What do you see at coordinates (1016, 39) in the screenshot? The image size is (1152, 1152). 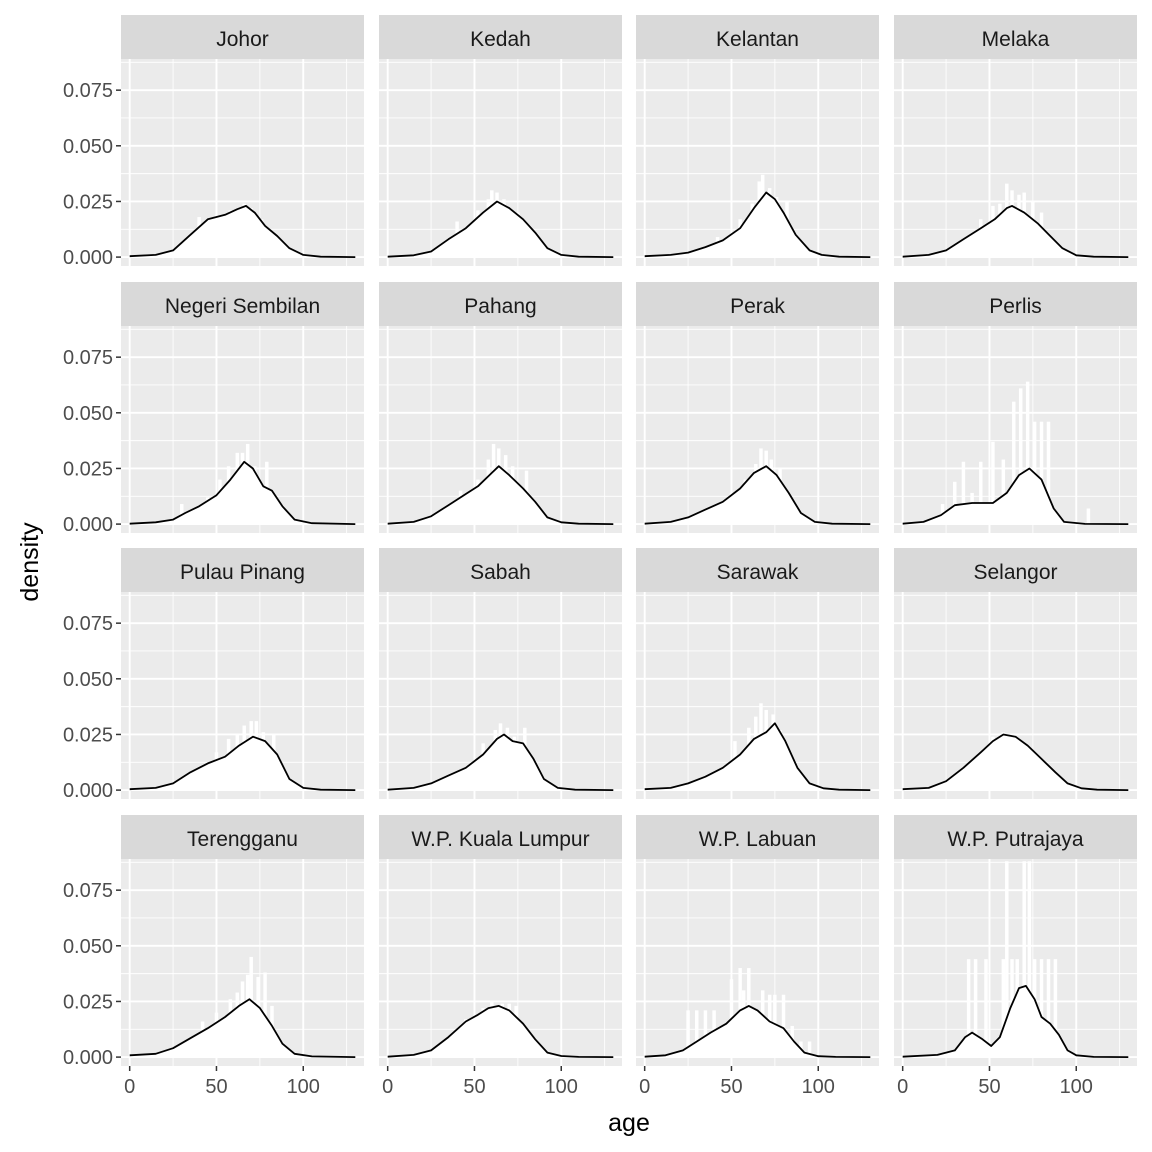 I see `strip-label: Melaka` at bounding box center [1016, 39].